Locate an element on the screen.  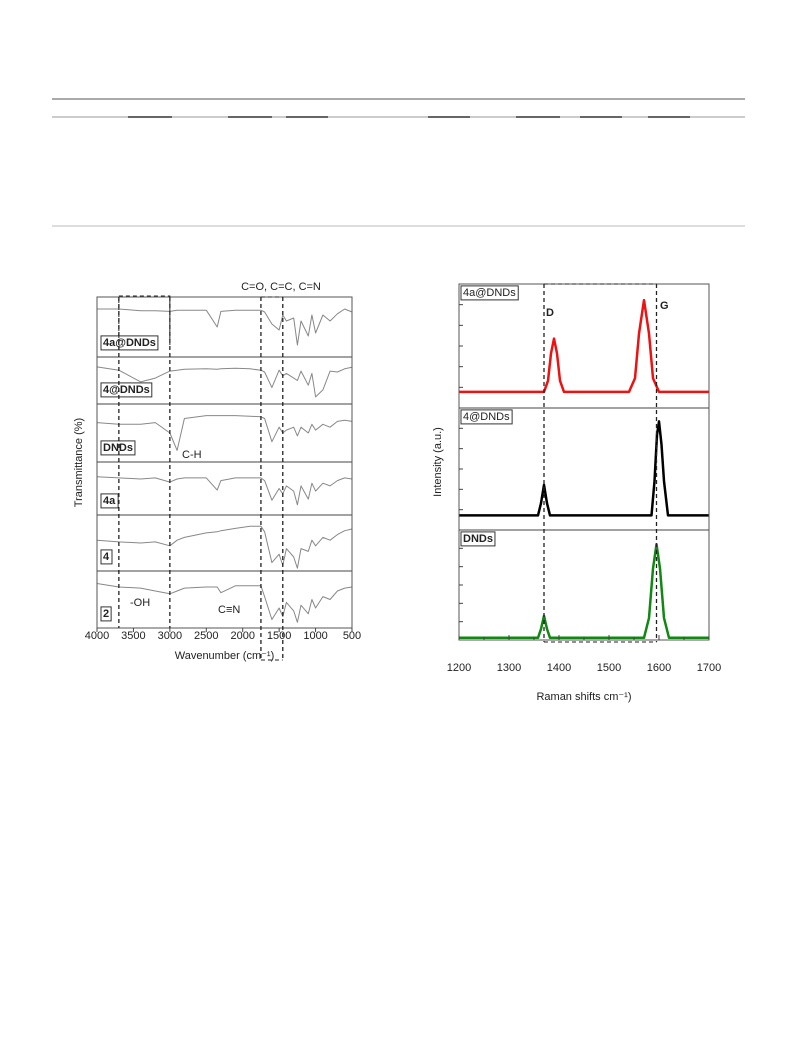
annotation: D is located at coordinates (550, 313).